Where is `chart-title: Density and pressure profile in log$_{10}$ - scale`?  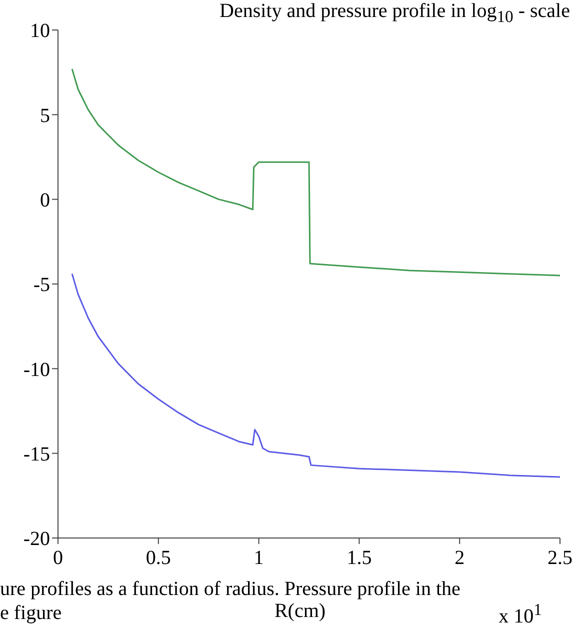
chart-title: Density and pressure profile in log$_{10}$ - scale is located at coordinates (394, 13).